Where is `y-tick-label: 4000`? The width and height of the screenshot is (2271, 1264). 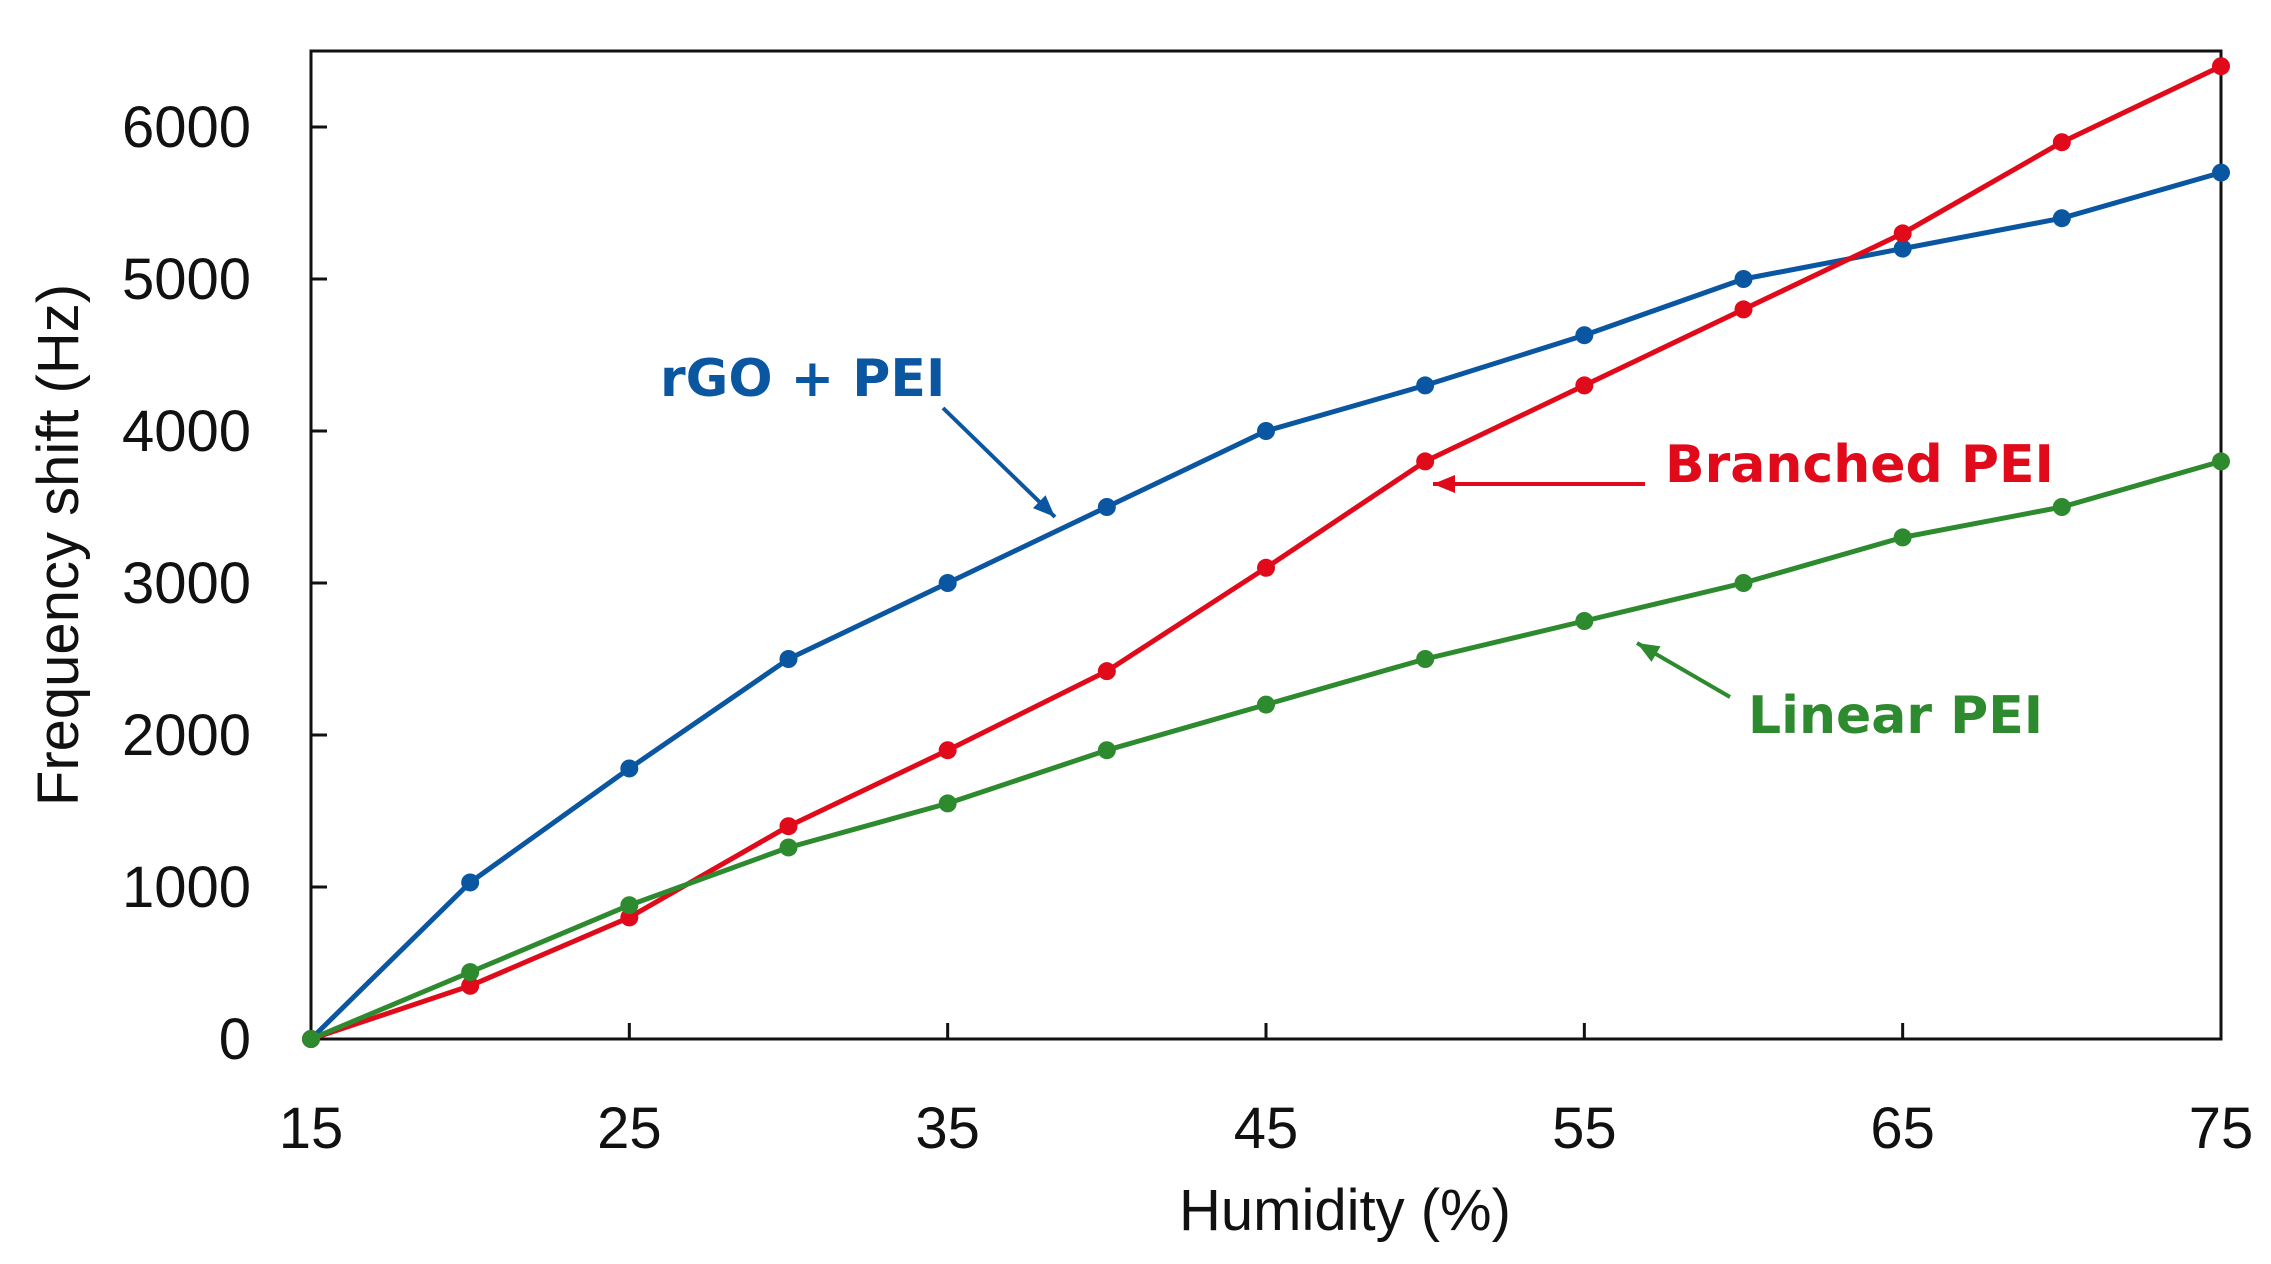 y-tick-label: 4000 is located at coordinates (186, 431).